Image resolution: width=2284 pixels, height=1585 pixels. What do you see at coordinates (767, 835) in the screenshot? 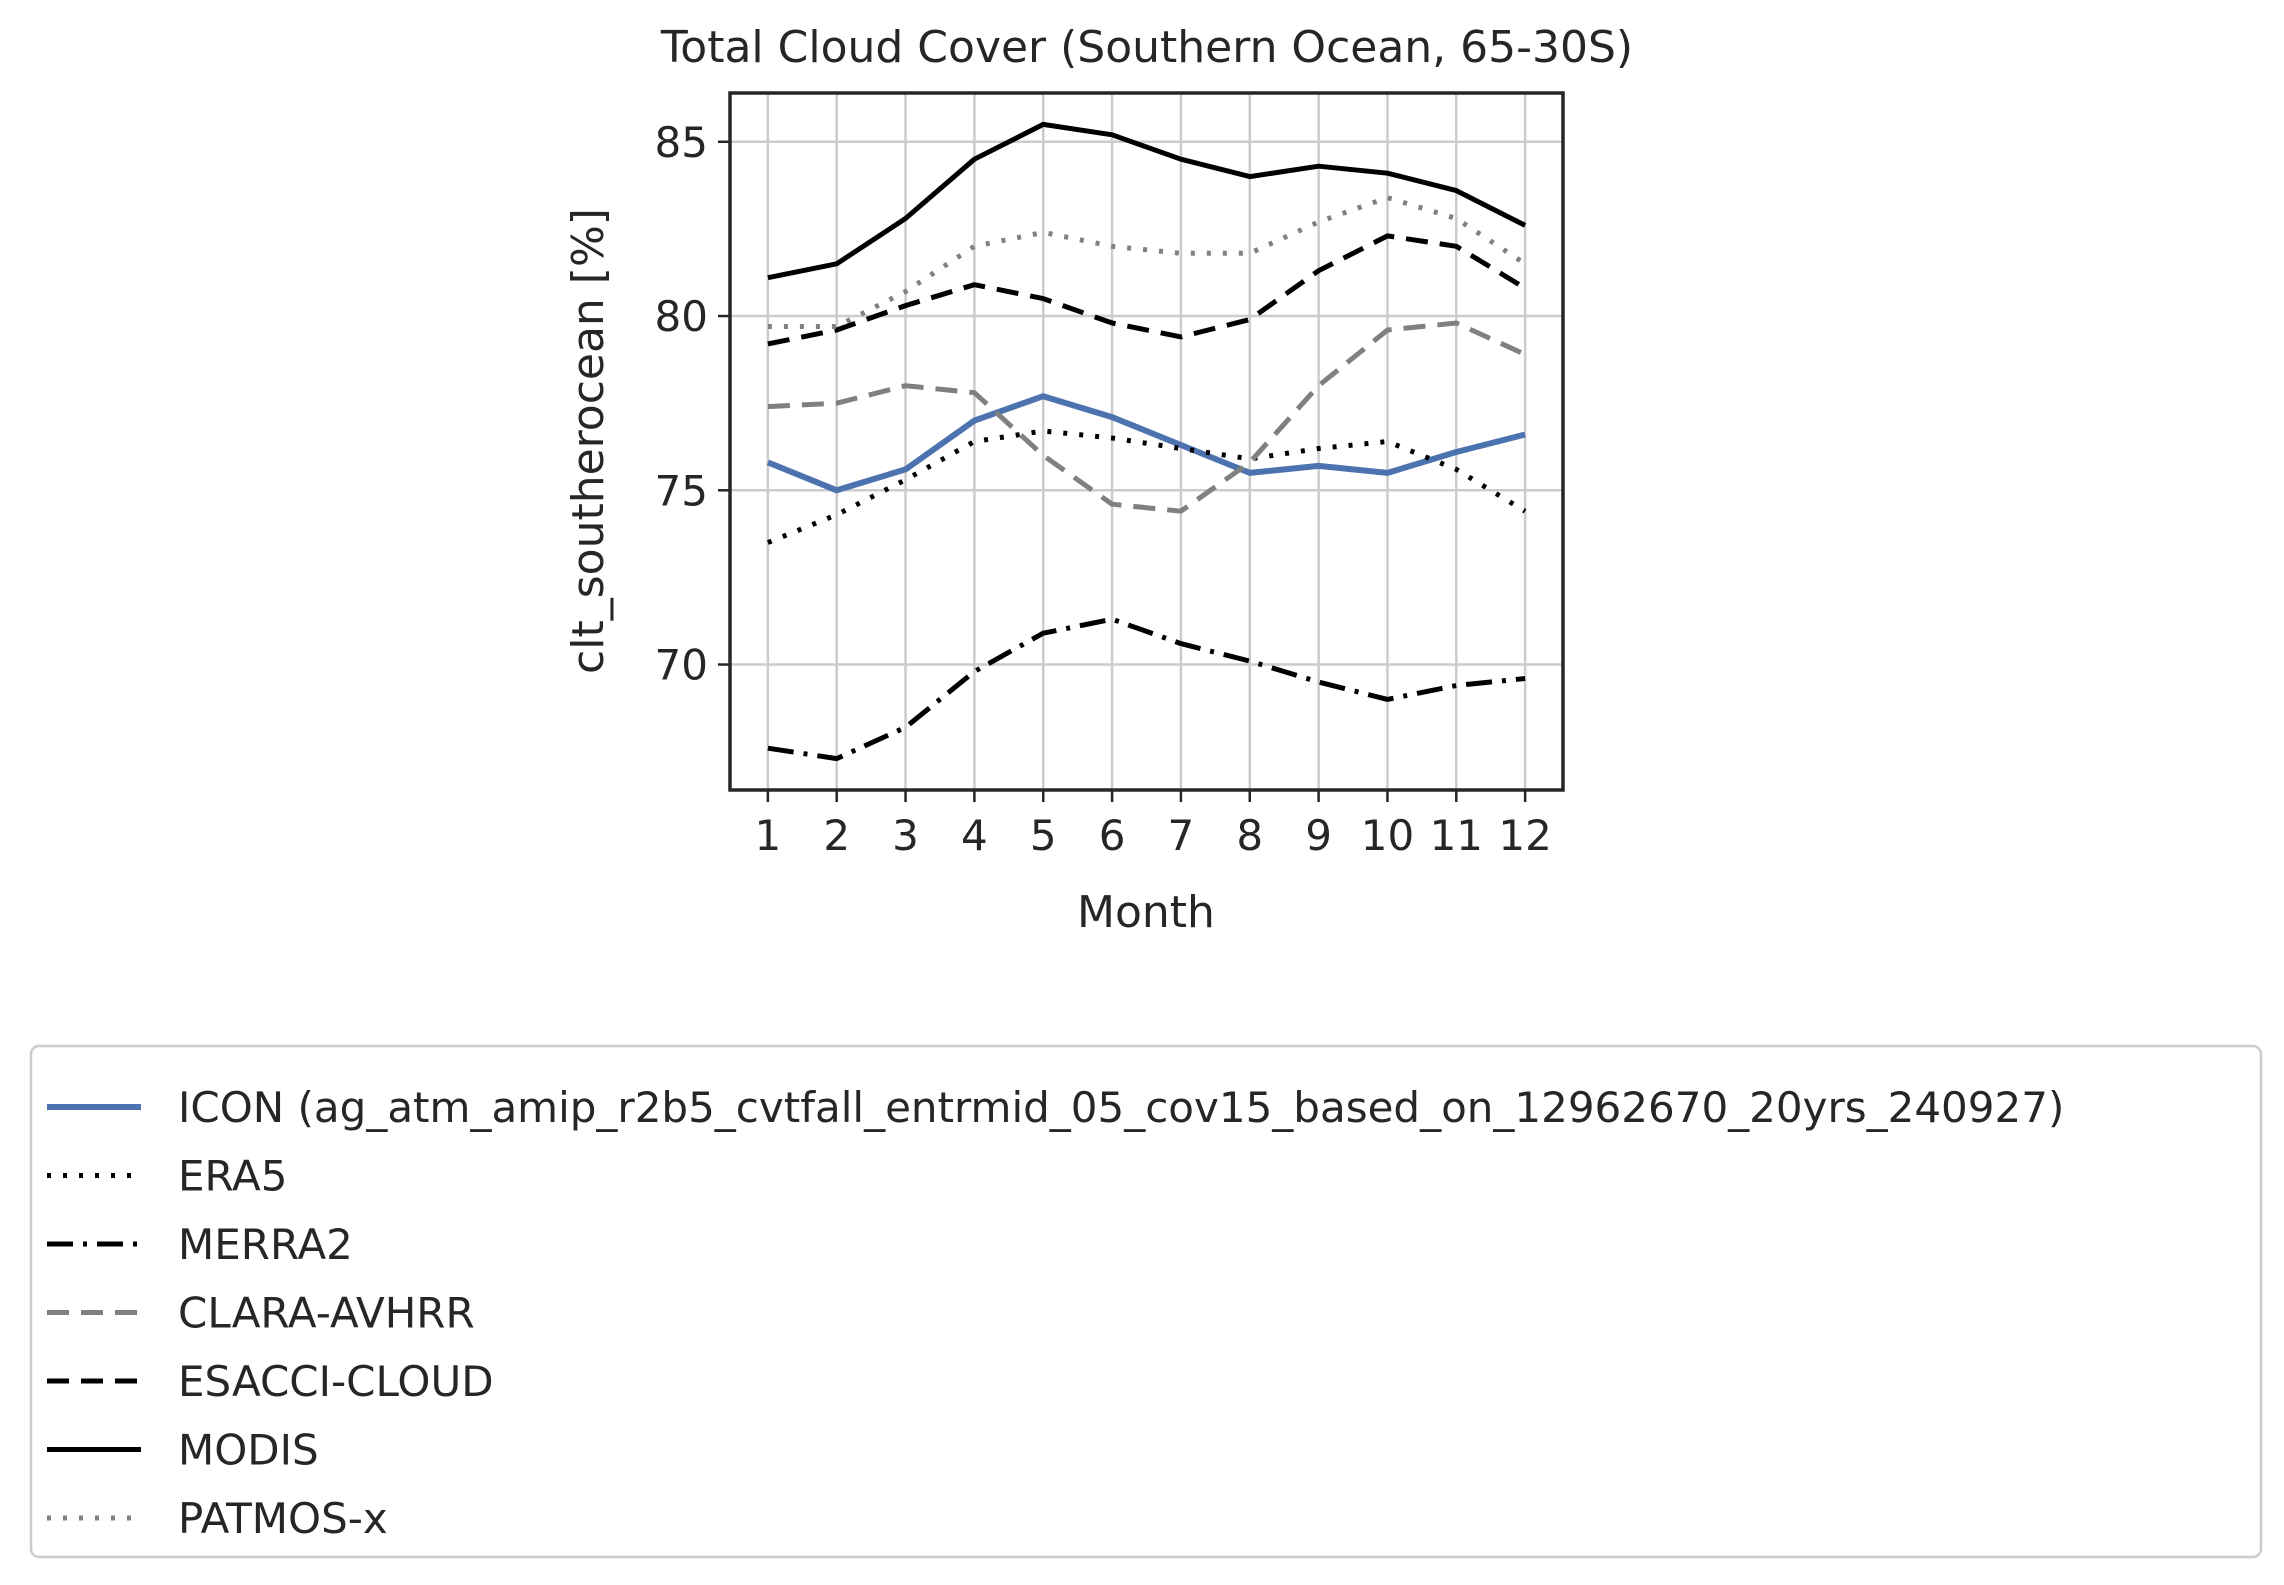
I see `x-tick-label: 1` at bounding box center [767, 835].